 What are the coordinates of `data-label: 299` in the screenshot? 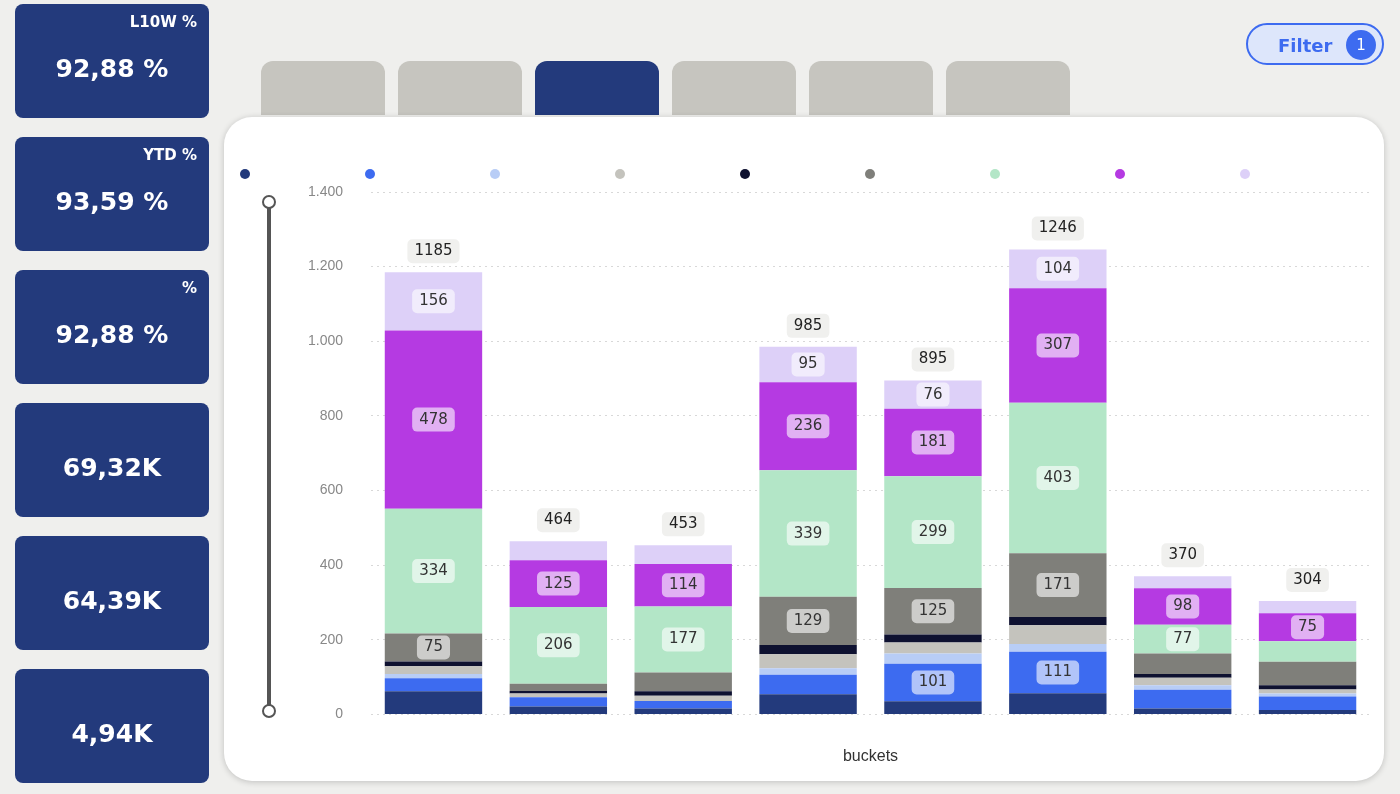 It's located at (933, 531).